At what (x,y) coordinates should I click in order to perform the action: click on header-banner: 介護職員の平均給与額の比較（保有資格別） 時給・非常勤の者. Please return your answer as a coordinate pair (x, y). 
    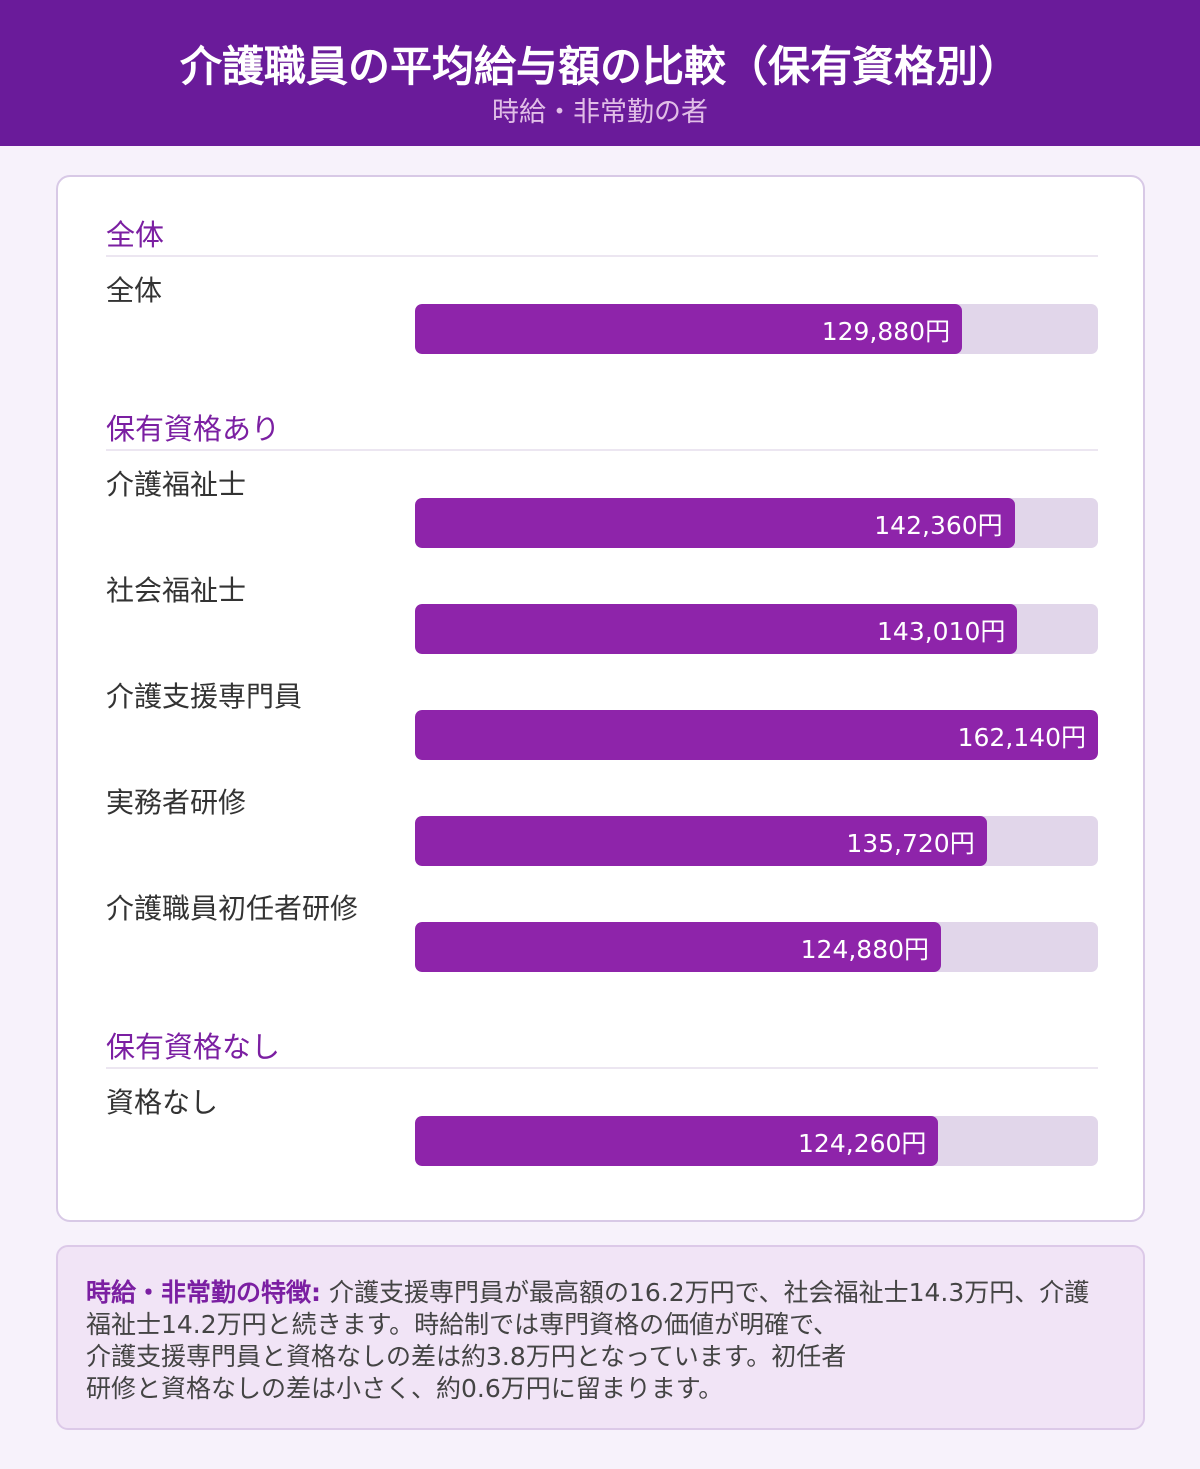
    Looking at the image, I should click on (600, 73).